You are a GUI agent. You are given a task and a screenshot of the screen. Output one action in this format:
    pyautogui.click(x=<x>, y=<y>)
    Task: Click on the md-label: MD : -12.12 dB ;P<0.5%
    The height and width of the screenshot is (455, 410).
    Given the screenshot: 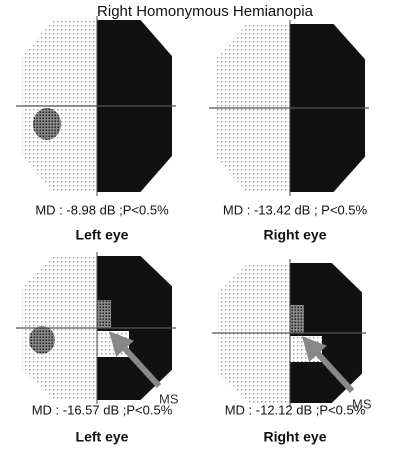 What is the action you would take?
    pyautogui.click(x=295, y=409)
    